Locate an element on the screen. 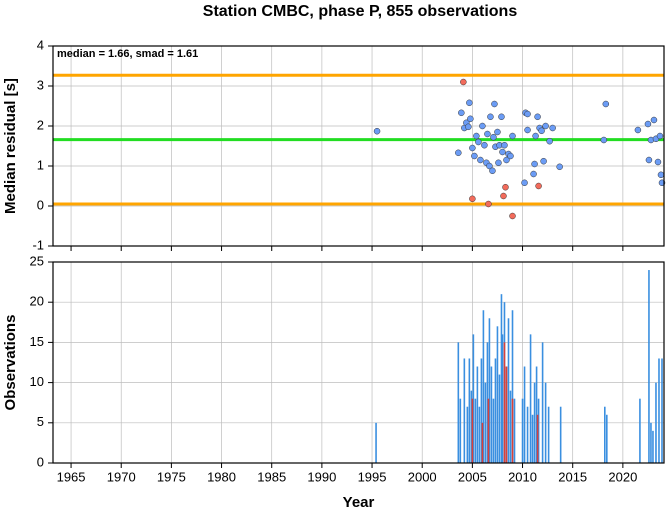 The image size is (669, 511). x-tick-label: 2005 is located at coordinates (472, 476).